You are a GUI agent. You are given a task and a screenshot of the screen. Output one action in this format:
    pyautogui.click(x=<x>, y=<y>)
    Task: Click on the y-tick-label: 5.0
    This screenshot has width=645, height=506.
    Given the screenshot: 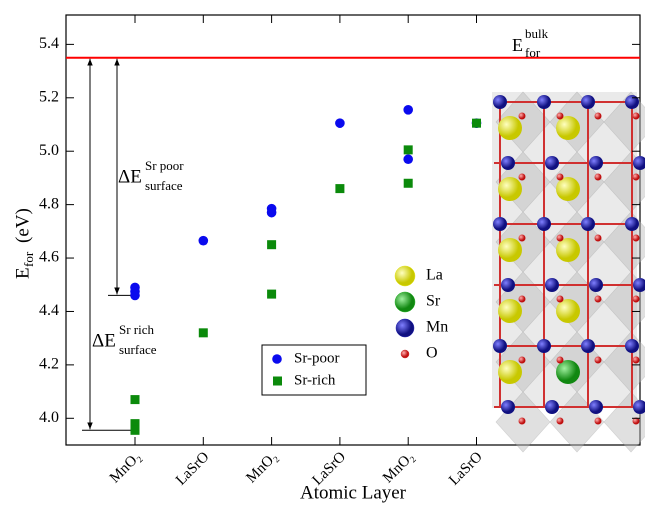 What is the action you would take?
    pyautogui.click(x=49, y=150)
    